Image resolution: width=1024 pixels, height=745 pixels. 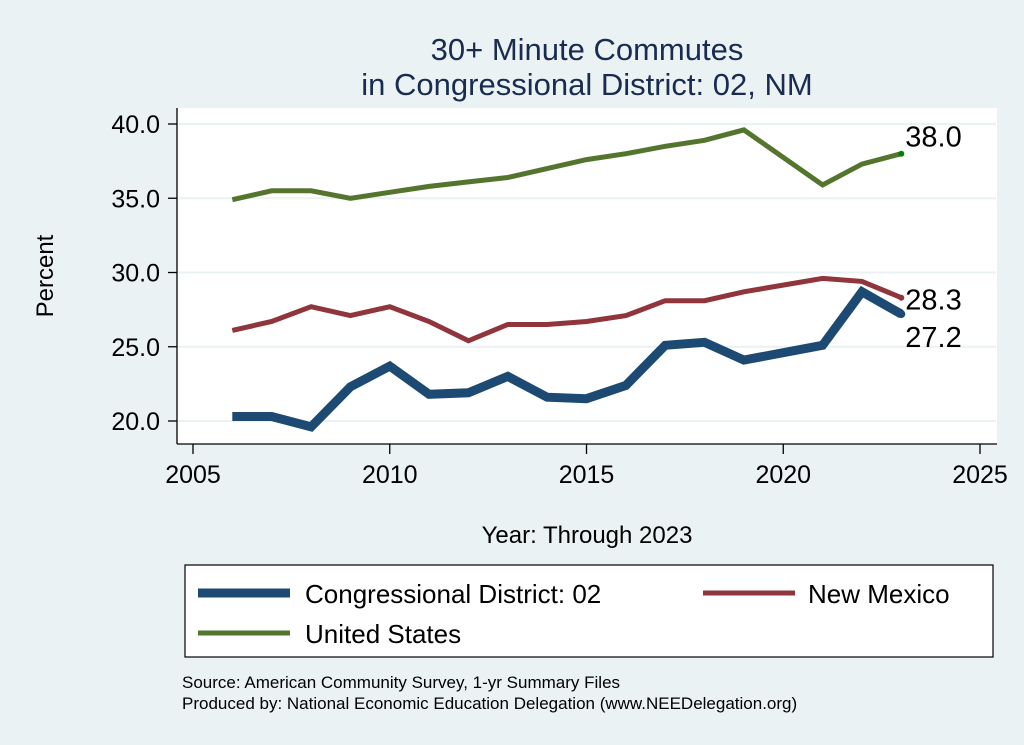 I want to click on chart-title-line-2: in Congressional District: 02, NM, so click(x=586, y=84).